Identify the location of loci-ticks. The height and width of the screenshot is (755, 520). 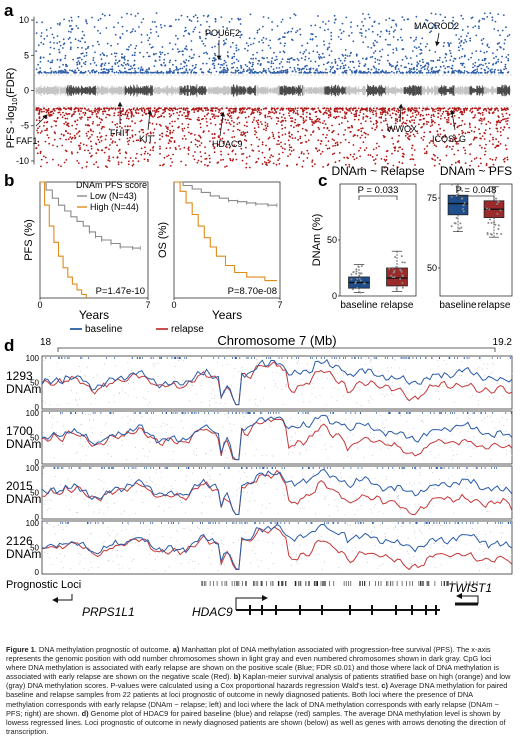
(339, 583).